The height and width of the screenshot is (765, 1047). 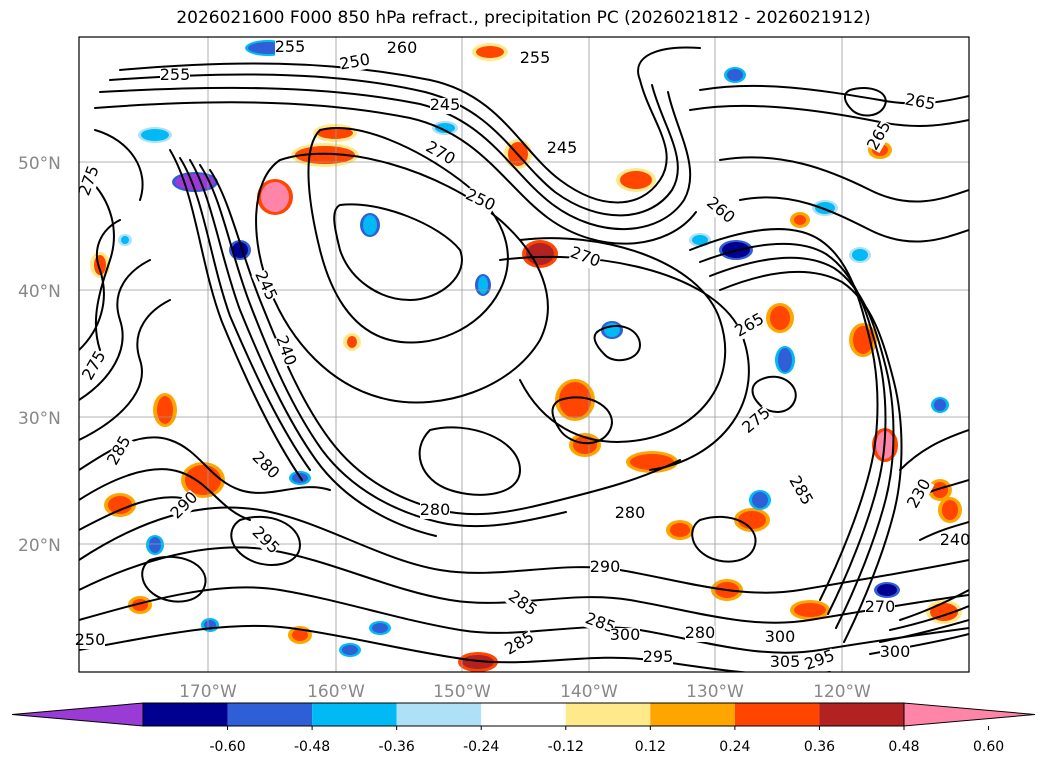 What do you see at coordinates (481, 747) in the screenshot?
I see `colorbar-tick-label: -0.24` at bounding box center [481, 747].